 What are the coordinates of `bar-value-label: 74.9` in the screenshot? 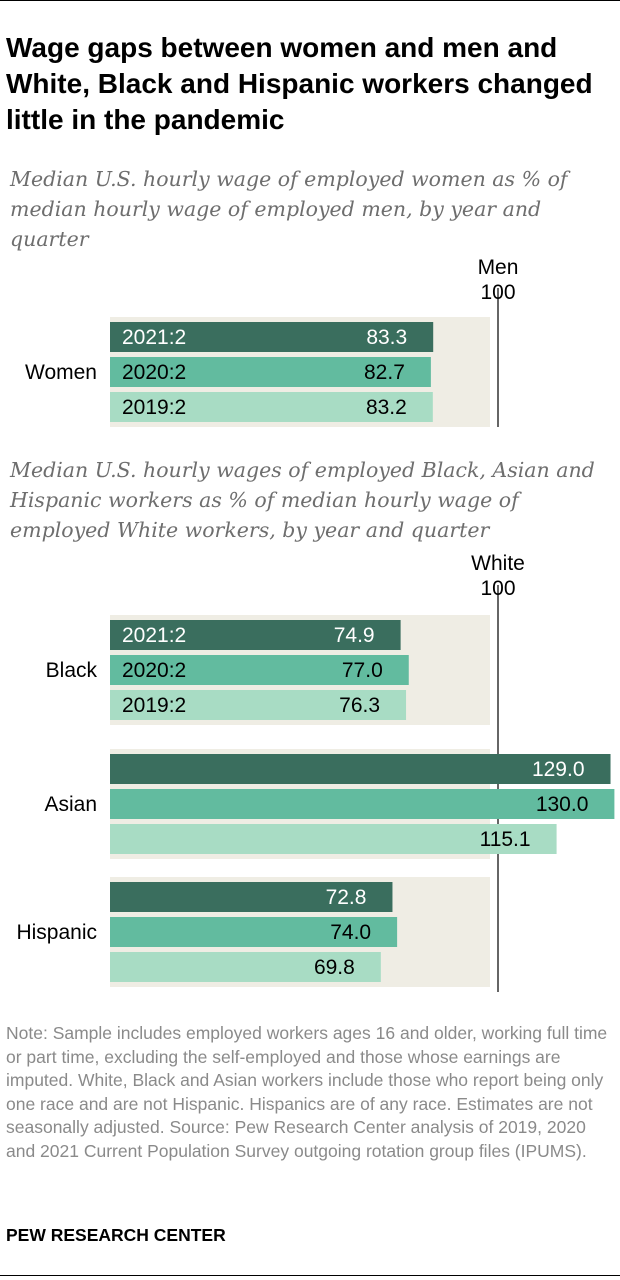 It's located at (354, 635).